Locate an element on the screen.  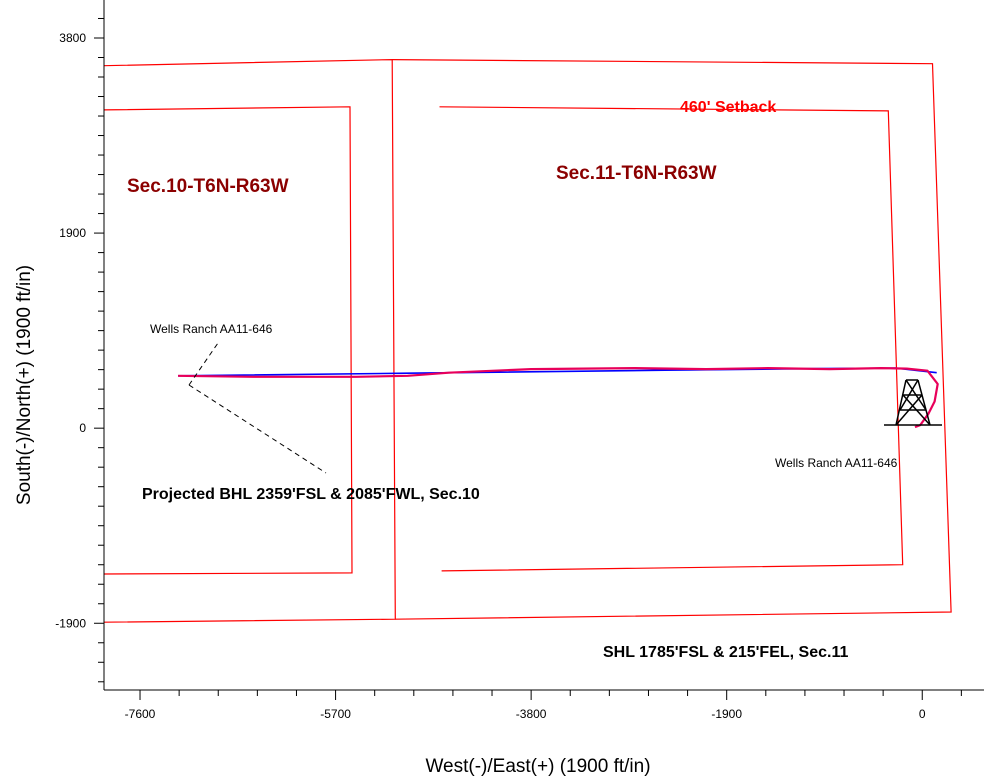
shl-well-name: Wells Ranch AA11-646 is located at coordinates (836, 463).